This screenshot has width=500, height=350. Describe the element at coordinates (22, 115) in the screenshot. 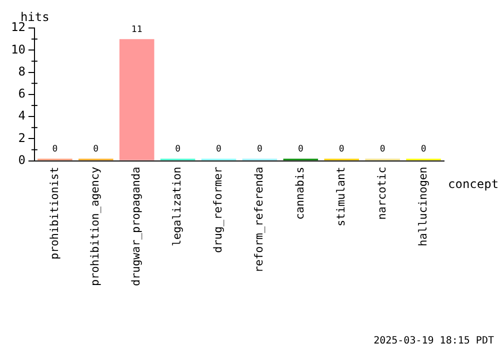

I see `y-tick-label: 4` at that location.